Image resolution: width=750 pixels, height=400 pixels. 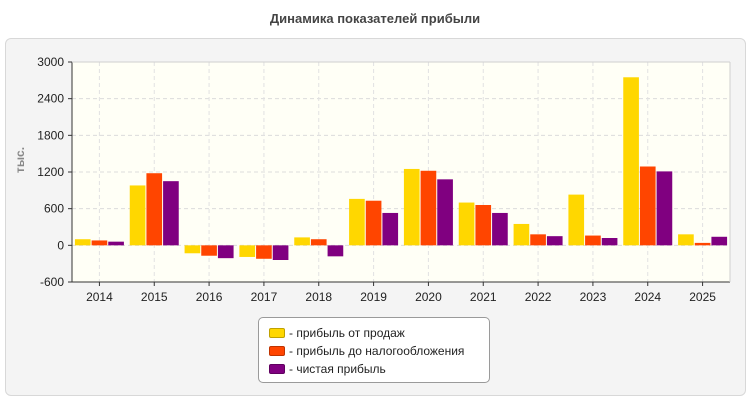 I want to click on legend-item-pretax-profit: - прибыль до налогообложения, so click(x=379, y=351).